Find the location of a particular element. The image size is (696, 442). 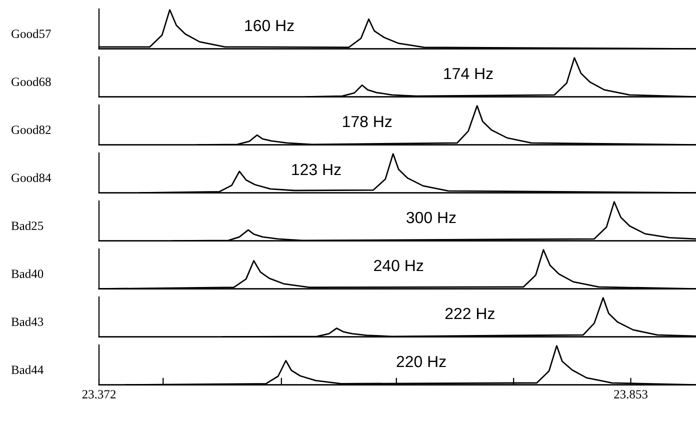

annotation: 174 Hz is located at coordinates (468, 74).